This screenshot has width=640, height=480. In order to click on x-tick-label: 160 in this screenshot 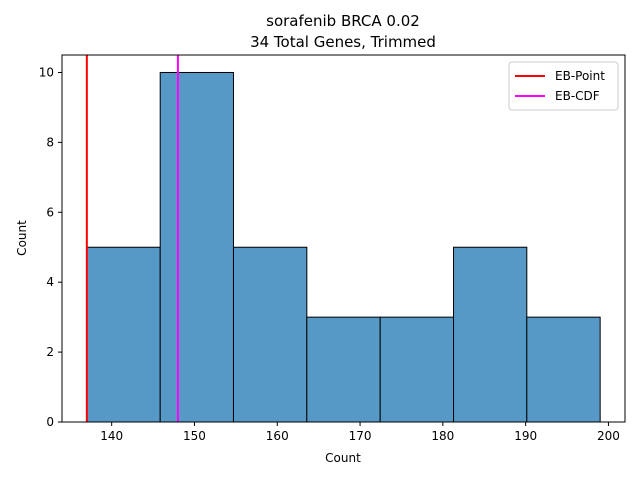, I will do `click(277, 436)`.